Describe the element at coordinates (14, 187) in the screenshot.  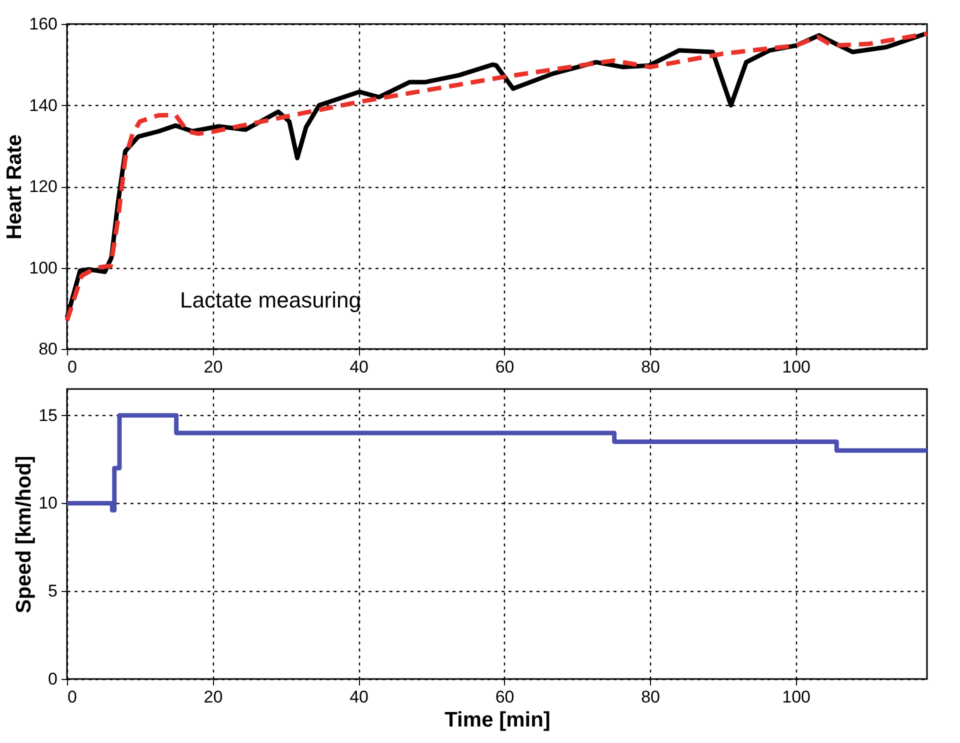
I see `y-axis-title: Heart Rate` at that location.